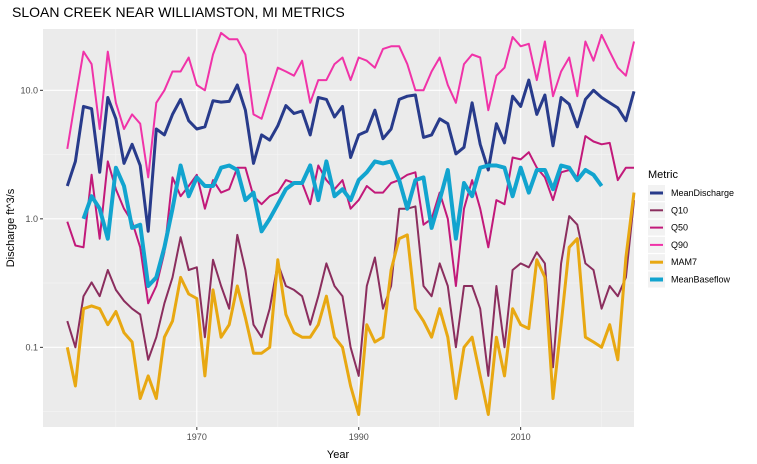  What do you see at coordinates (679, 210) in the screenshot?
I see `legend-label: Q10` at bounding box center [679, 210].